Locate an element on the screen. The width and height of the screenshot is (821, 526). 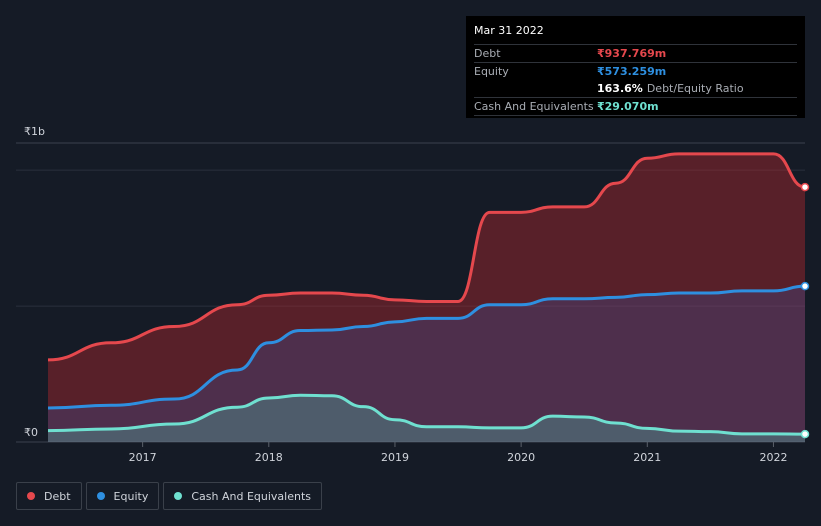
legend-equity-label: Equity is located at coordinates (131, 496).